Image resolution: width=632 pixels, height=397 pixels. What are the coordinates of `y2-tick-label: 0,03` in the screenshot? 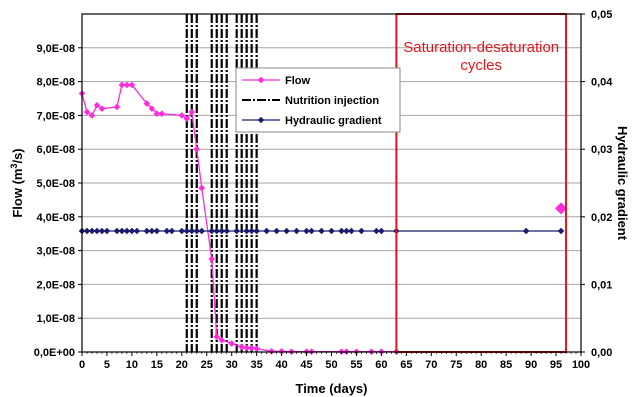 It's located at (601, 150).